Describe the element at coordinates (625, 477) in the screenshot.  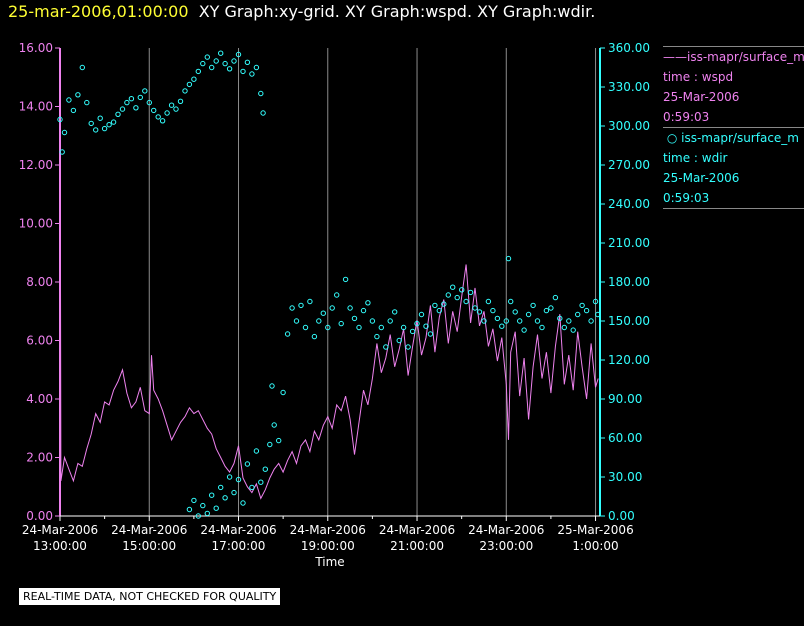
I see `y-right-tick-label: 30.00` at that location.